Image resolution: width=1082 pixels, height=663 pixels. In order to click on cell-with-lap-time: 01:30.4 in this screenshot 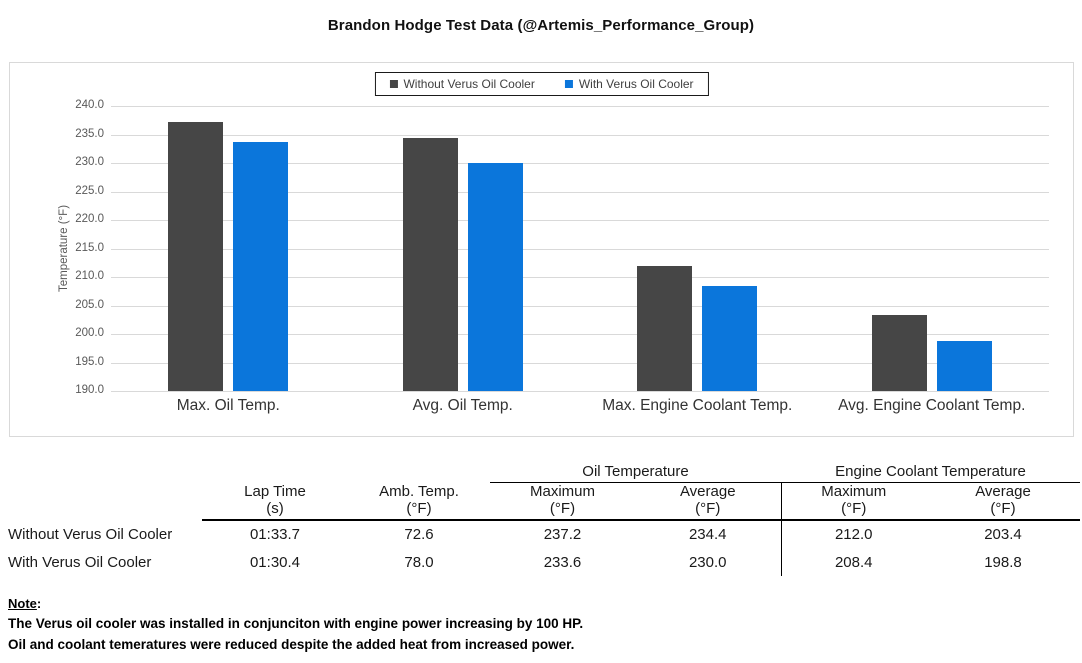, I will do `click(275, 562)`.